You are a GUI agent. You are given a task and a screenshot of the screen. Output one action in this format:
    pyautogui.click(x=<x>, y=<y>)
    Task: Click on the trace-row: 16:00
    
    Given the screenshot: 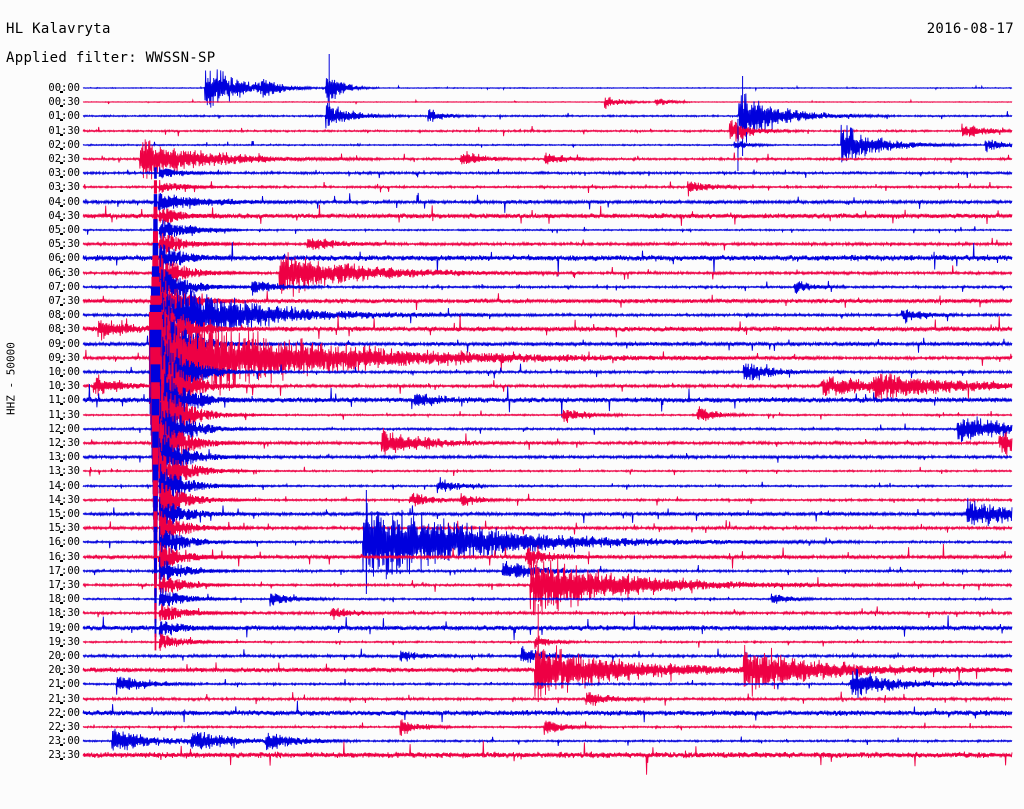 What is the action you would take?
    pyautogui.click(x=512, y=542)
    